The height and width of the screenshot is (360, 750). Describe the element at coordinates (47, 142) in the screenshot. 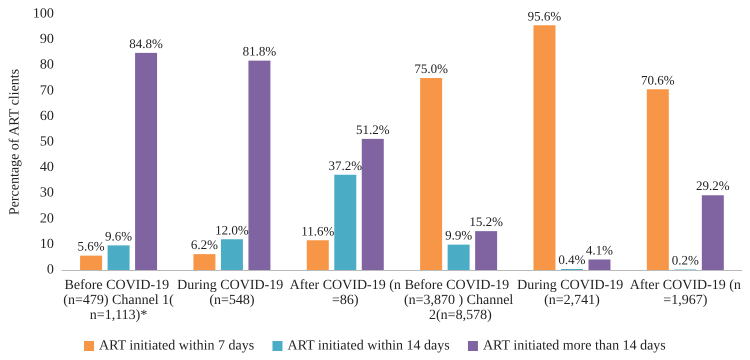

I see `y-tick-label: 50` at that location.